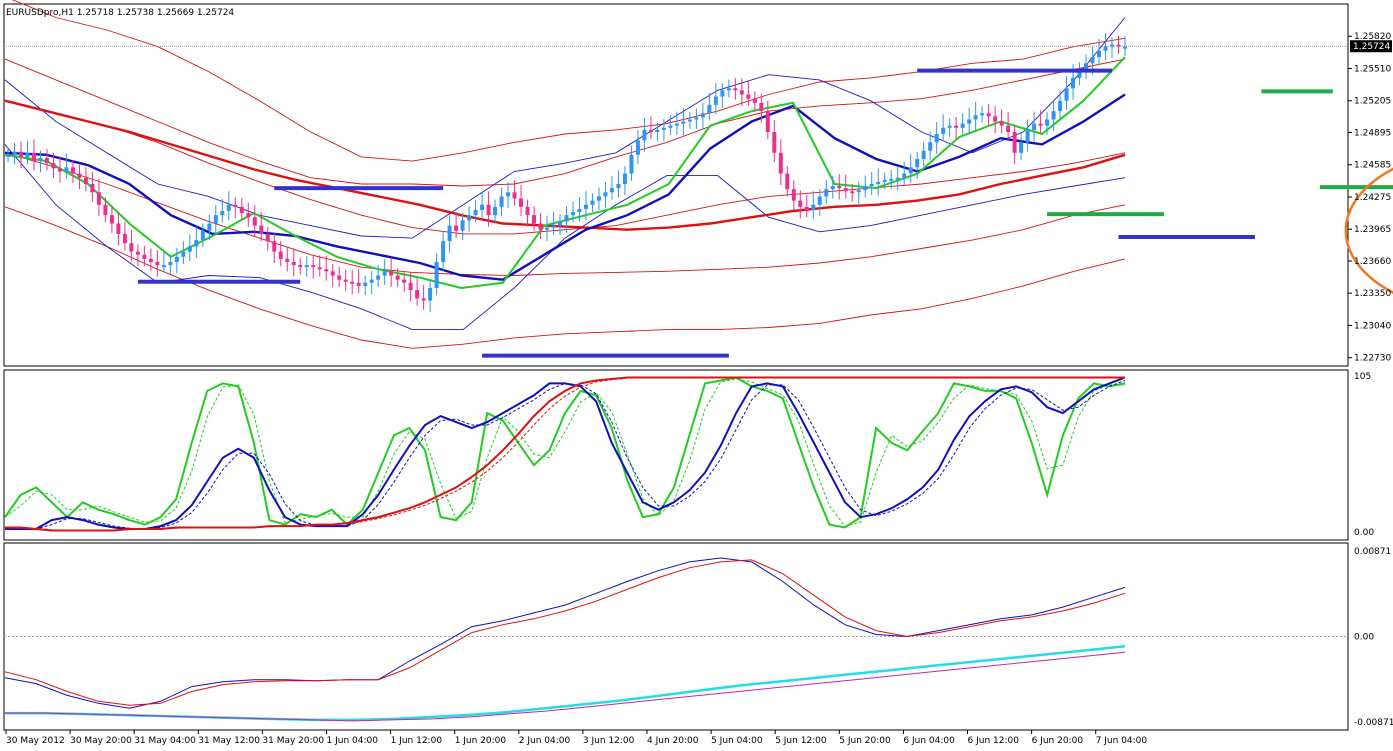  What do you see at coordinates (353, 741) in the screenshot?
I see `time-tick-label: 1 Jun 04:00` at bounding box center [353, 741].